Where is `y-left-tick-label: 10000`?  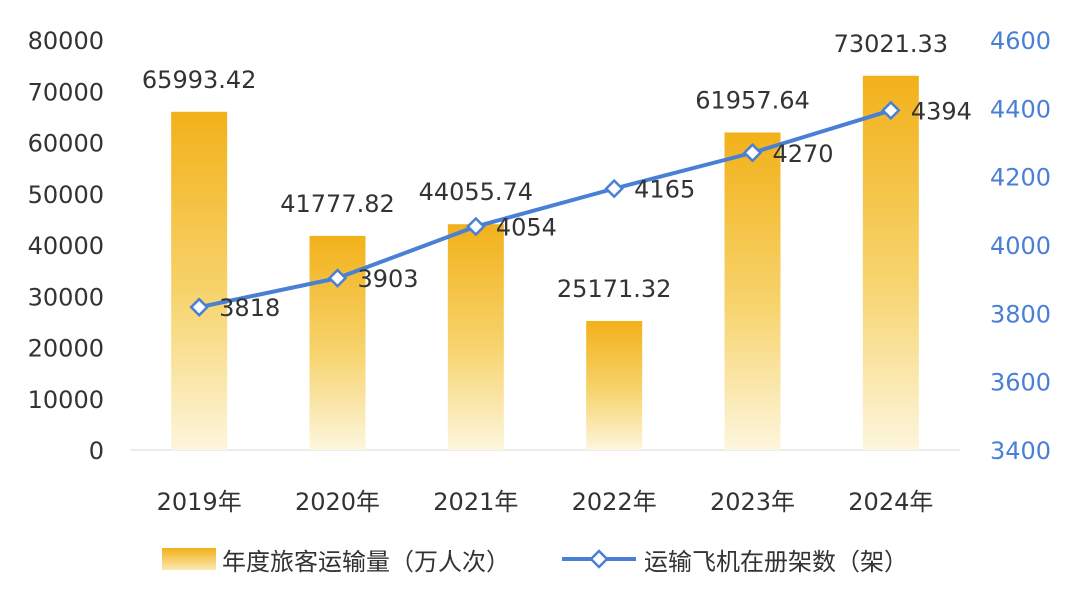
y-left-tick-label: 10000 is located at coordinates (66, 400).